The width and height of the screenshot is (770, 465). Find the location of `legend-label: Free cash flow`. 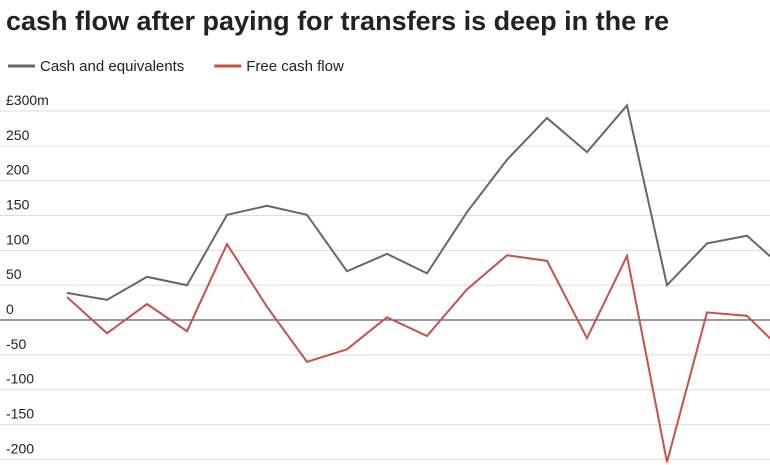

legend-label: Free cash flow is located at coordinates (295, 66).